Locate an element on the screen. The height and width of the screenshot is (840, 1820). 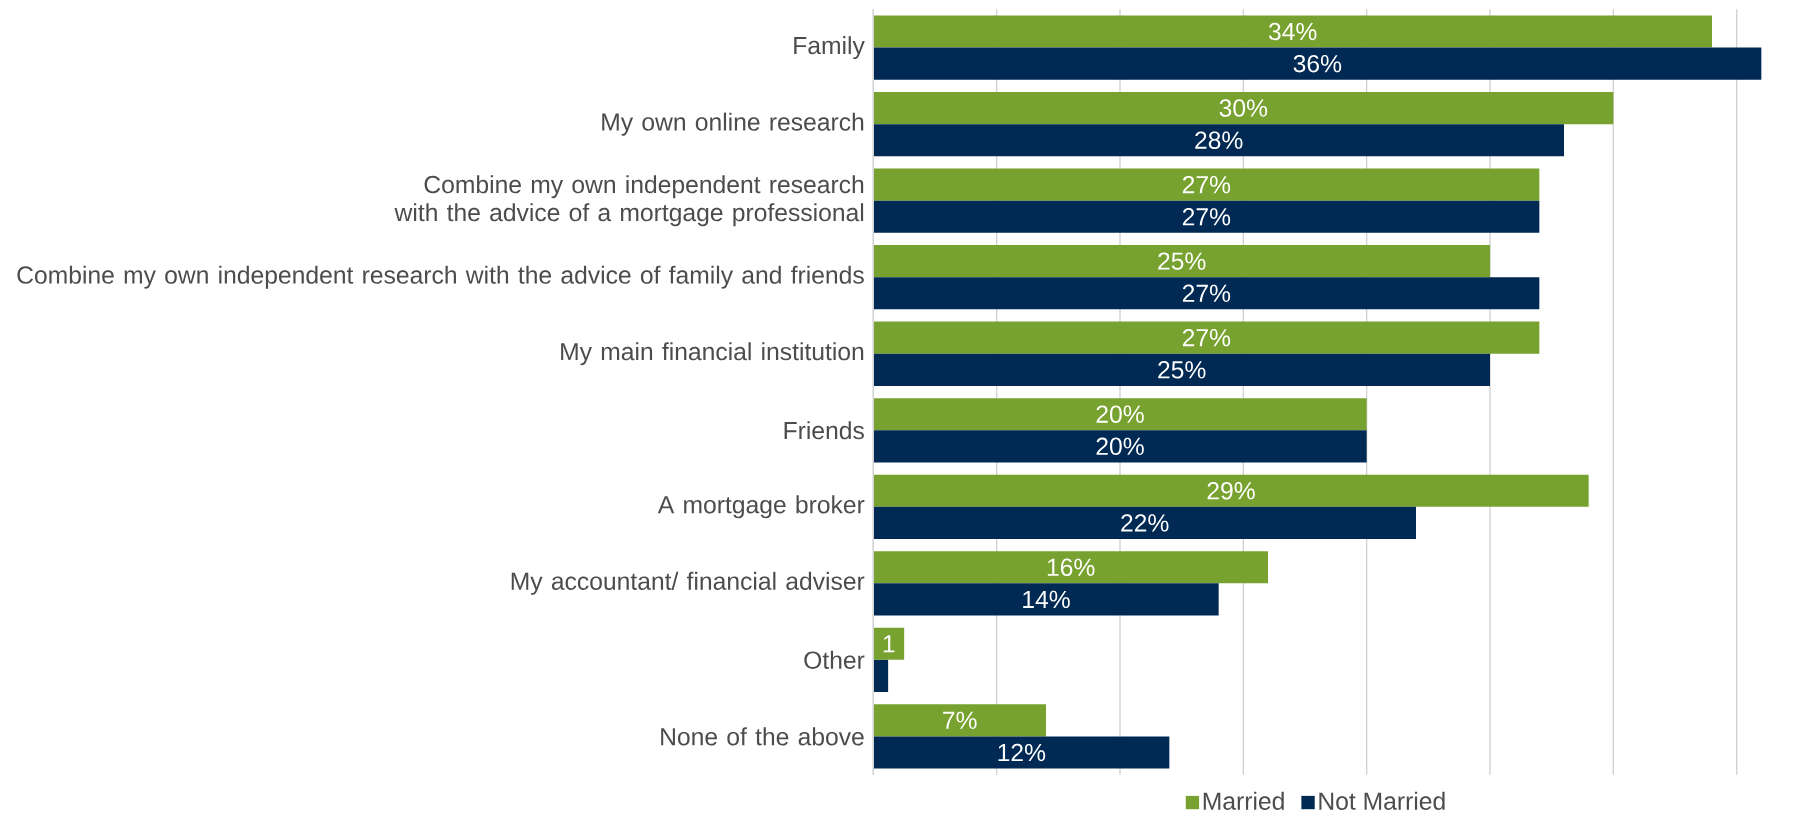
data-label: 34% is located at coordinates (1292, 31).